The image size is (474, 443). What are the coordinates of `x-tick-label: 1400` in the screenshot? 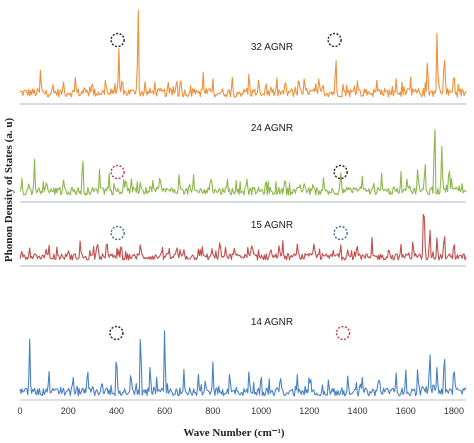 It's located at (357, 411).